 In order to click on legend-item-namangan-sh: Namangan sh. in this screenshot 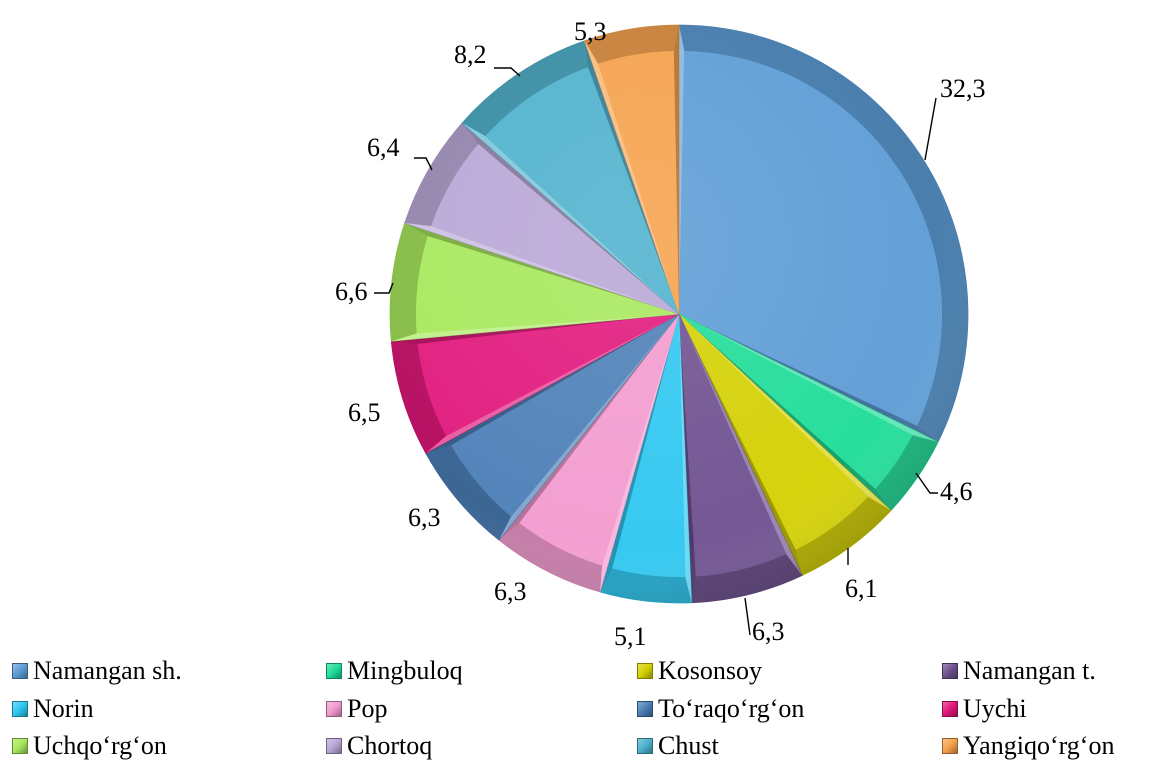, I will do `click(97, 671)`.